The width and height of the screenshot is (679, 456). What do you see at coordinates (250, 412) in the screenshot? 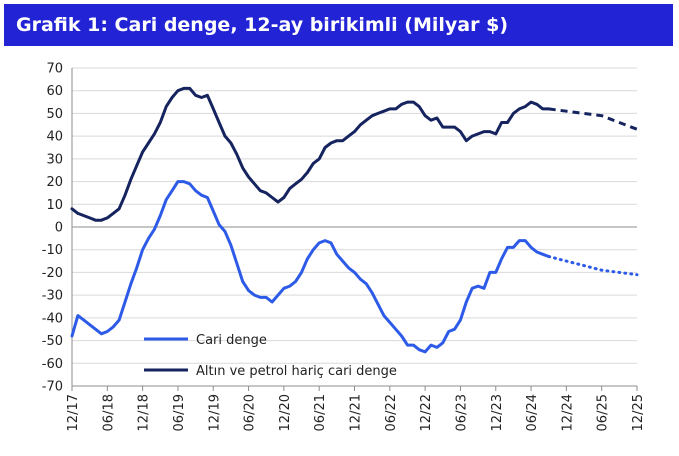
I see `x-tick-label: 06/20` at bounding box center [250, 412].